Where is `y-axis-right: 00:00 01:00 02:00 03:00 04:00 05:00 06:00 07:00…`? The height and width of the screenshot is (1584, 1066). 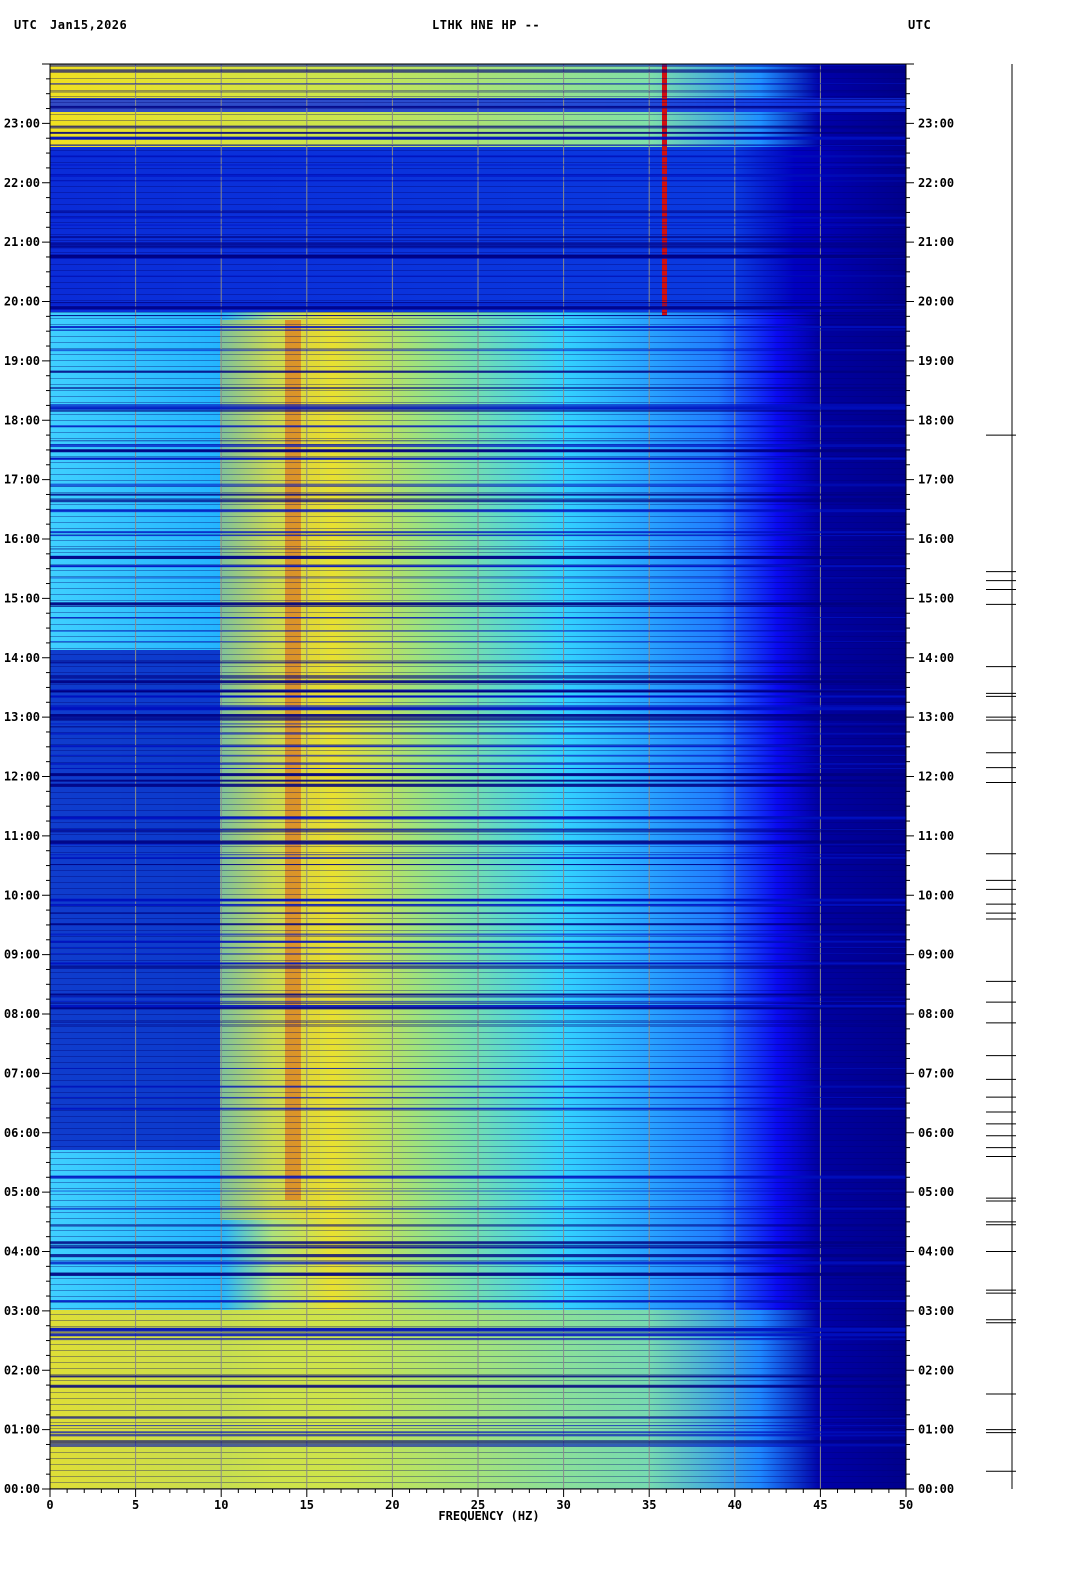 y-axis-right: 00:00 01:00 02:00 03:00 04:00 05:00 06:00 07:00… is located at coordinates (930, 779).